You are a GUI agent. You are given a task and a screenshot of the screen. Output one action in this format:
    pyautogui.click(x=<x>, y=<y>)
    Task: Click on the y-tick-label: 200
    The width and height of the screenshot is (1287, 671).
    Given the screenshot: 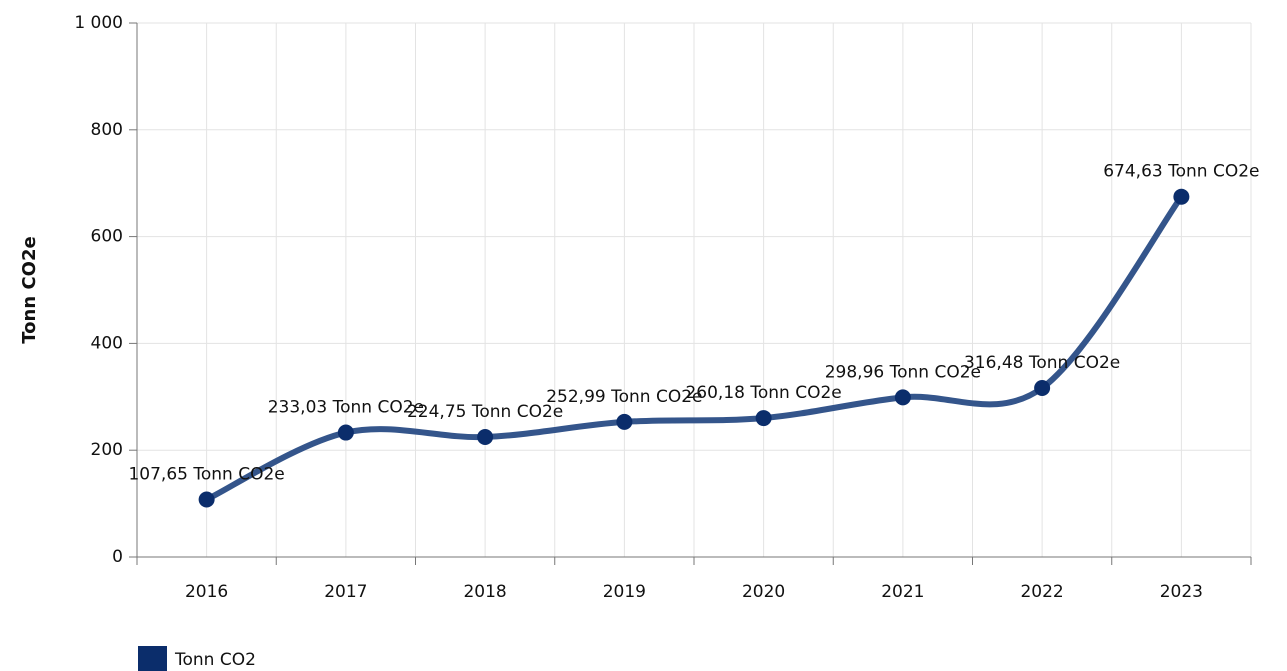 What is the action you would take?
    pyautogui.click(x=107, y=450)
    